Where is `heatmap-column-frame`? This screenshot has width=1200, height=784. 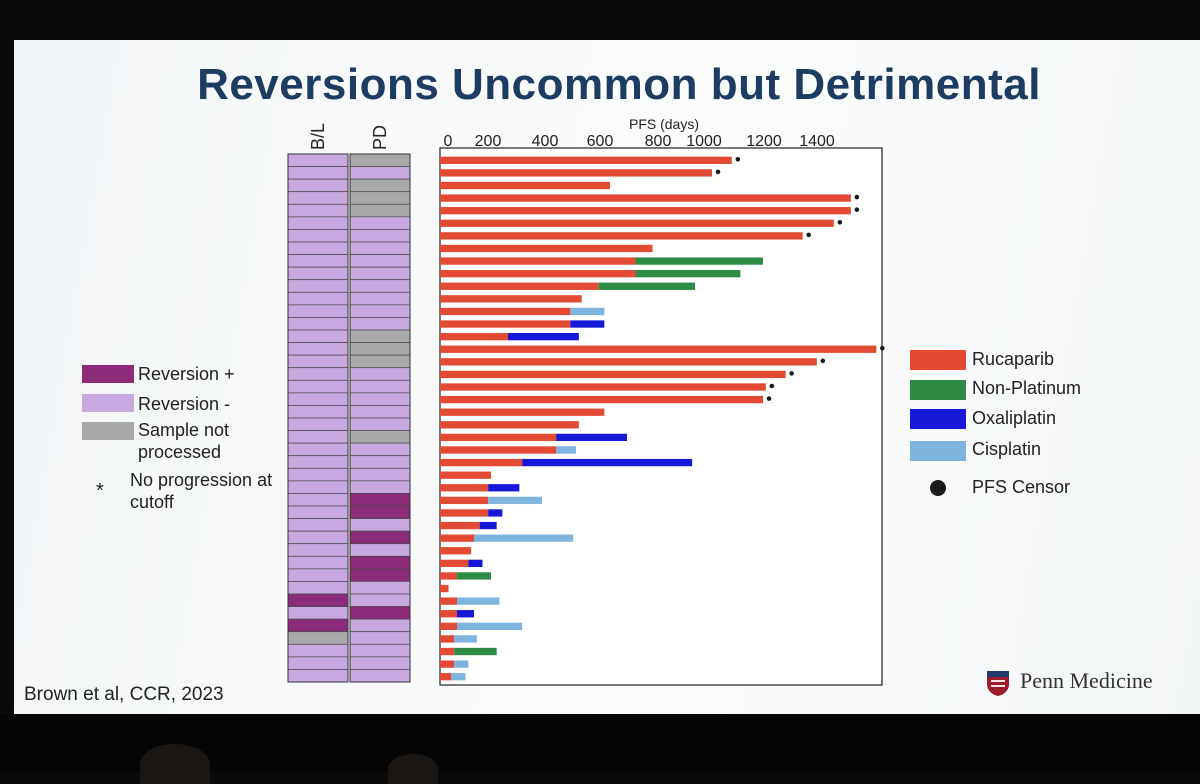
heatmap-column-frame is located at coordinates (380, 418).